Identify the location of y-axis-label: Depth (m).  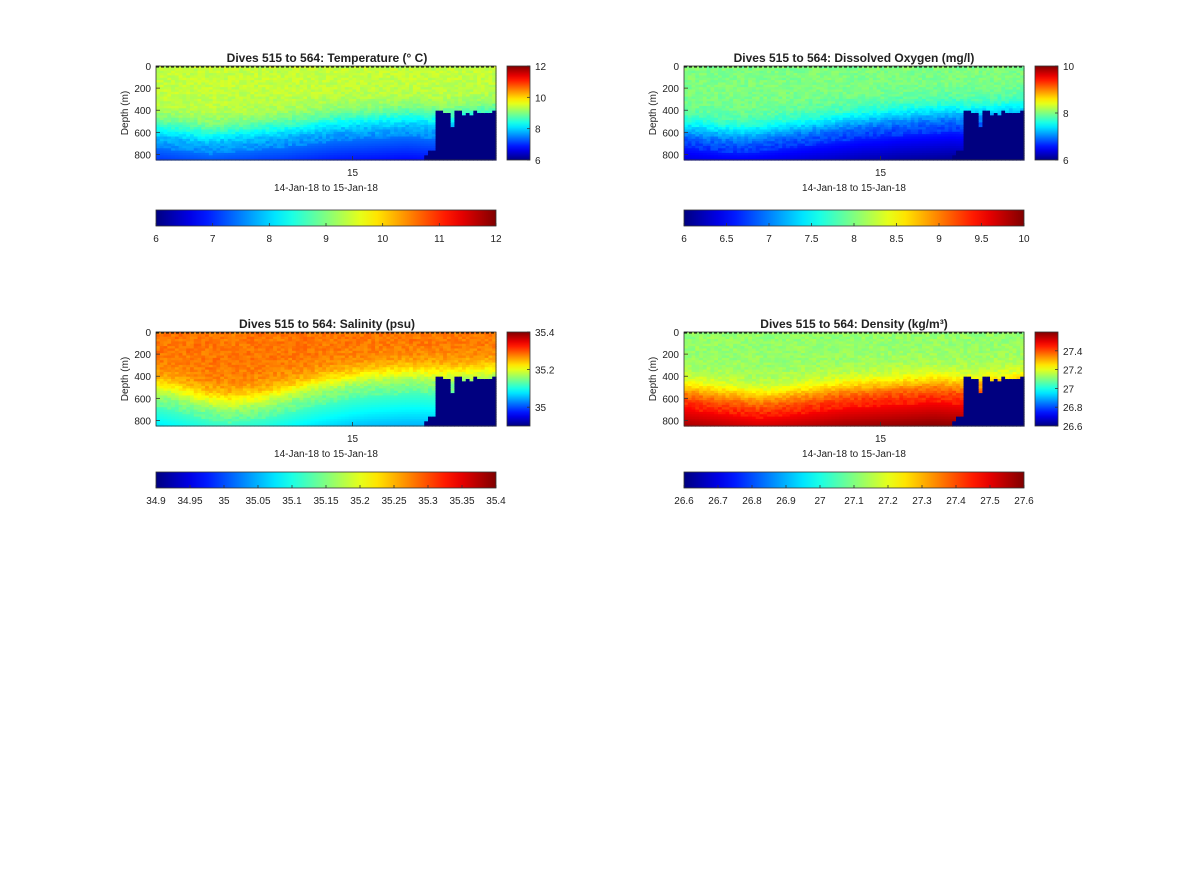
(125, 113).